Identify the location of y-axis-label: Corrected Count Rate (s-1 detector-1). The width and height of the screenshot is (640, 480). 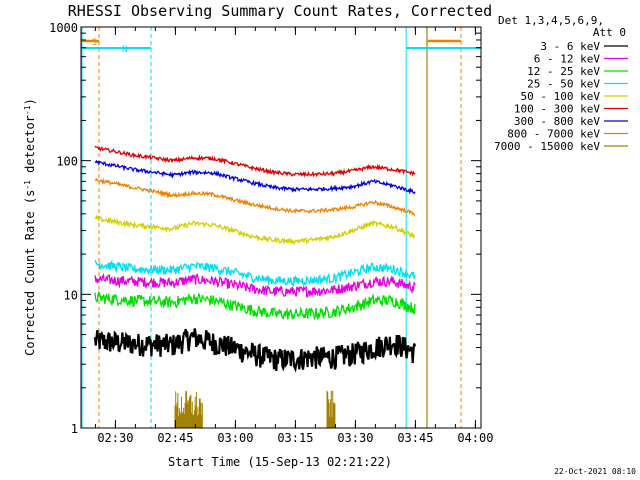
(30, 227).